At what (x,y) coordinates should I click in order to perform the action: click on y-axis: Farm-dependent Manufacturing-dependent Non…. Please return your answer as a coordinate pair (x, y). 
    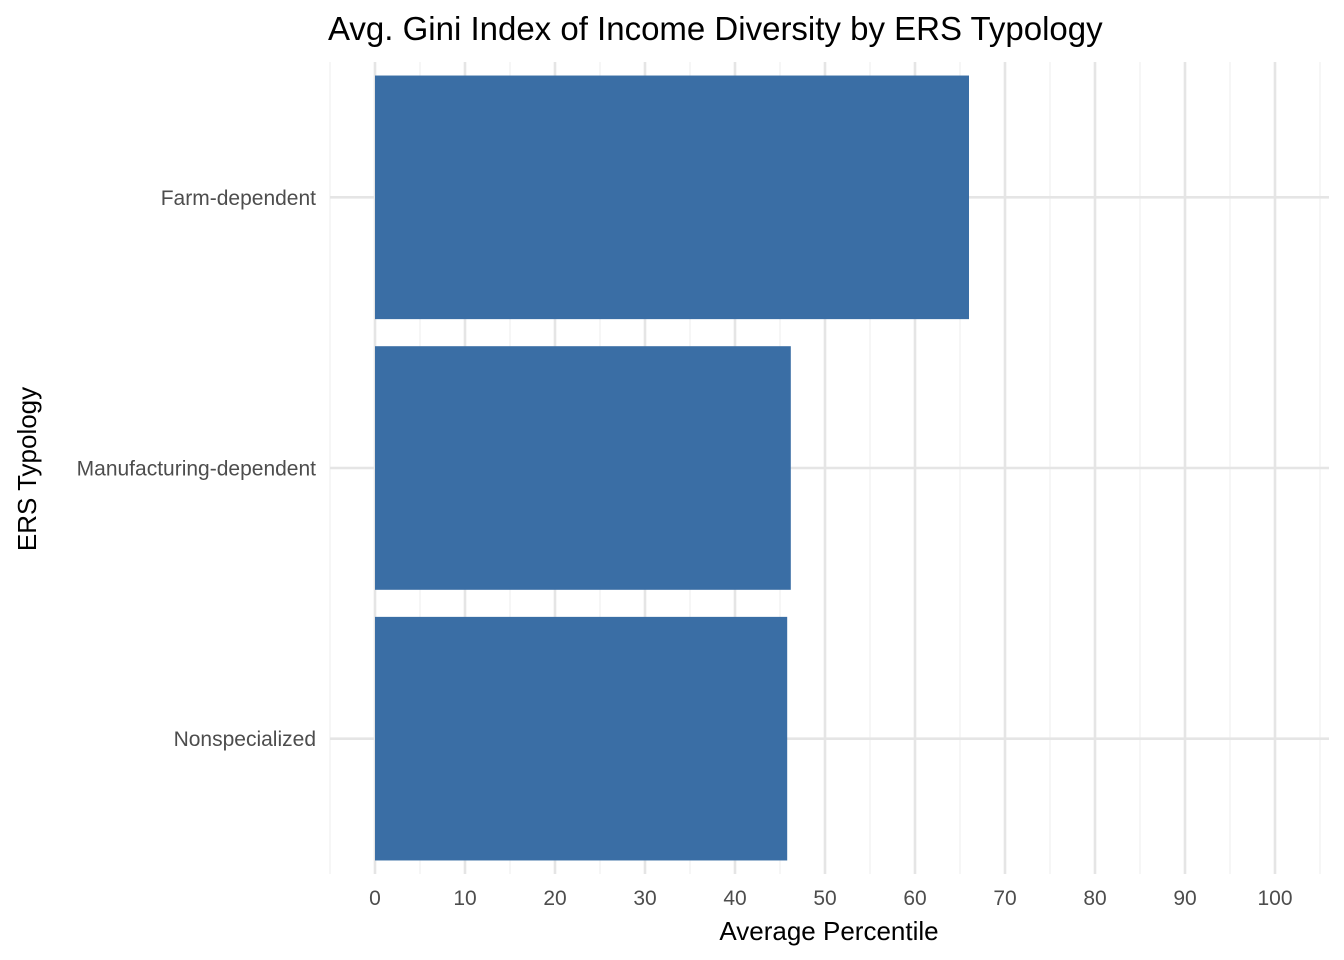
    Looking at the image, I should click on (197, 469).